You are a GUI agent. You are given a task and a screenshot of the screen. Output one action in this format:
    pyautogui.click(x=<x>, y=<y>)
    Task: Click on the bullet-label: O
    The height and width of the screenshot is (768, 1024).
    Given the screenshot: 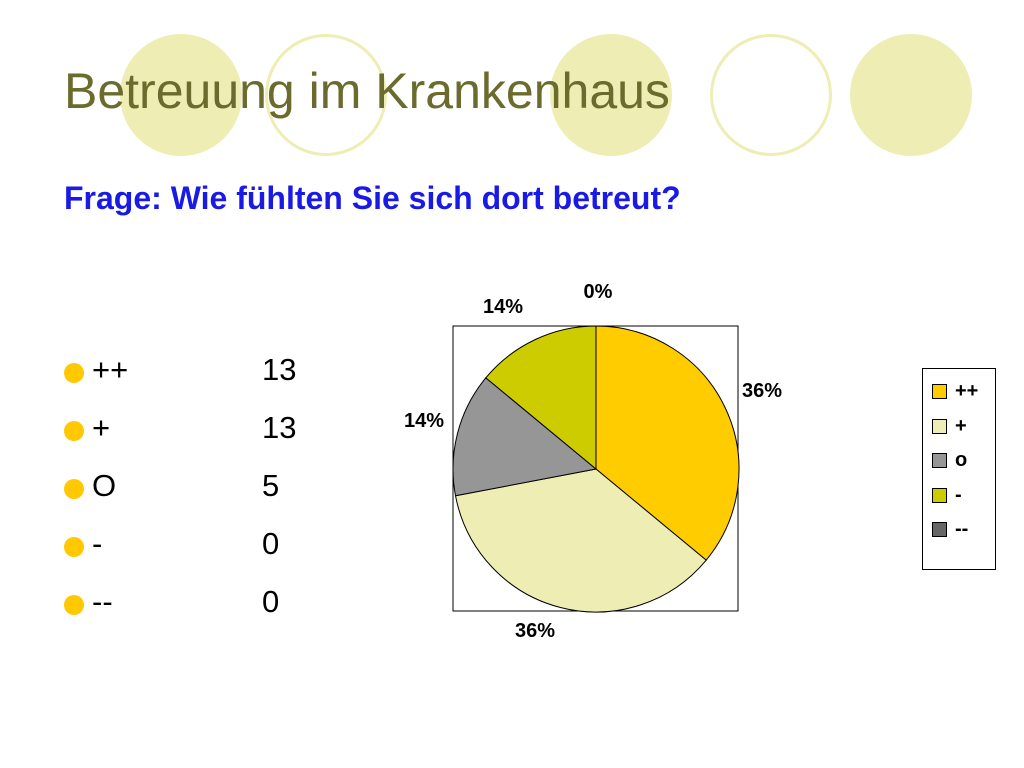 What is the action you would take?
    pyautogui.click(x=104, y=485)
    